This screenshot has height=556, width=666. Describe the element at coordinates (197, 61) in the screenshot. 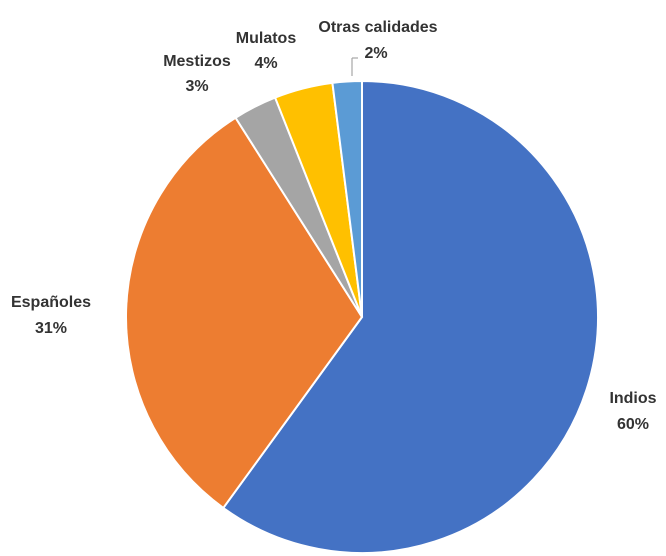

I see `slice-name-mestizos: Mestizos` at that location.